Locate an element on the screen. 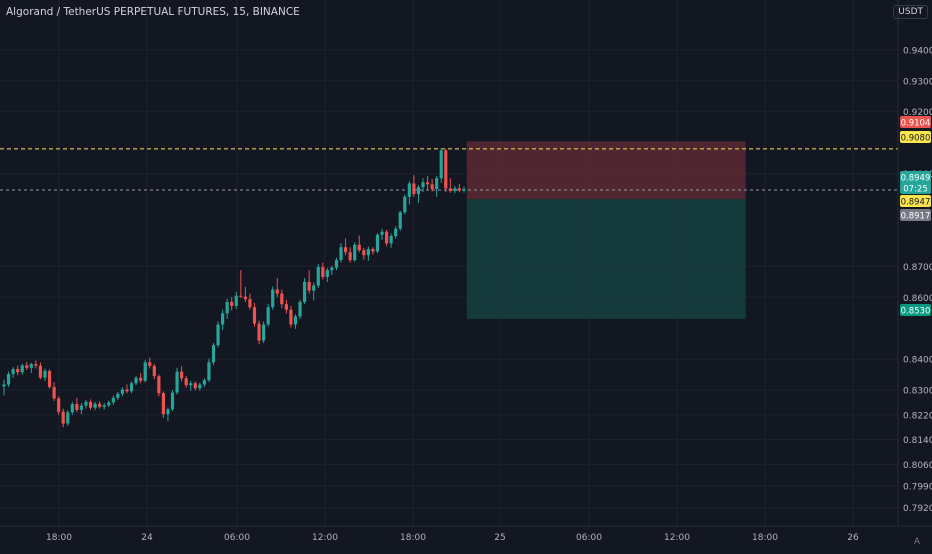 The image size is (932, 554). currency-badge: USDT is located at coordinates (910, 12).